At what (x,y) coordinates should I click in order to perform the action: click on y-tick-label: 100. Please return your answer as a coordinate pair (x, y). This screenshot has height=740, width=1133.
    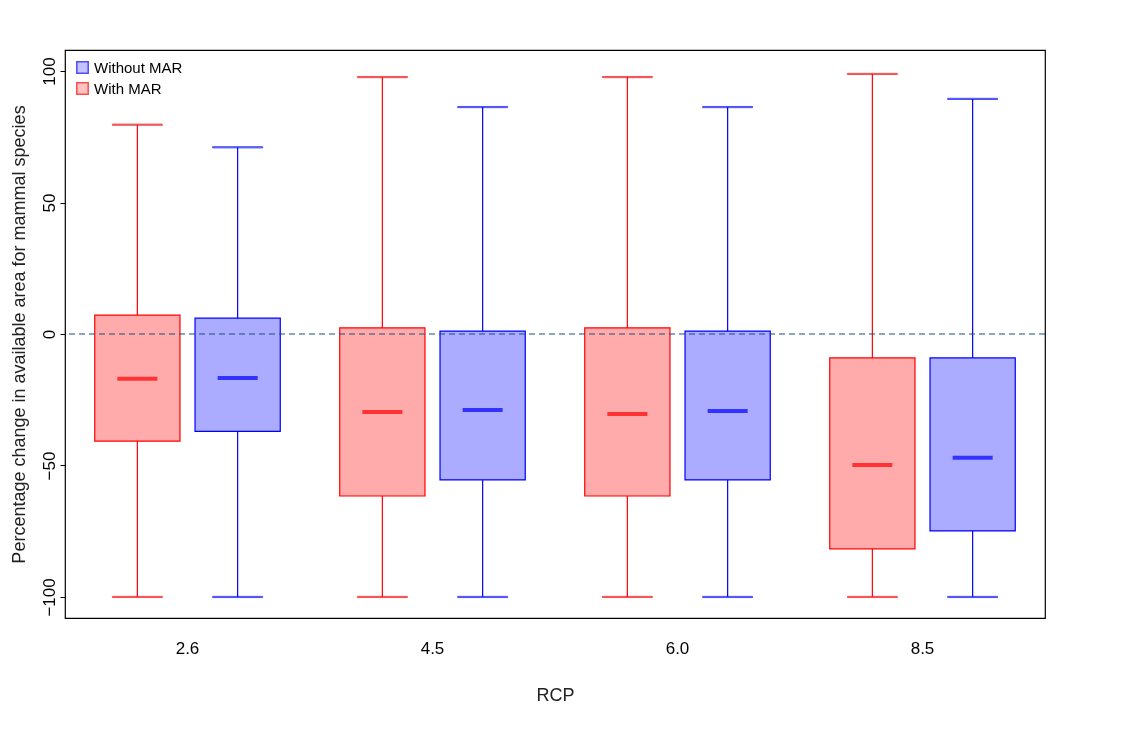
    Looking at the image, I should click on (49, 71).